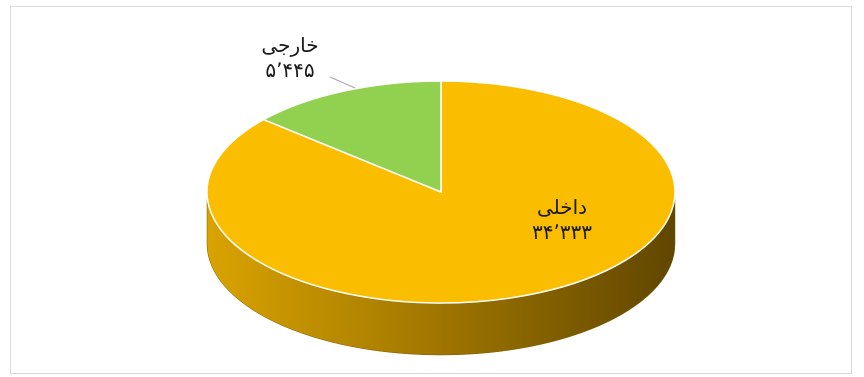 The width and height of the screenshot is (864, 377). Describe the element at coordinates (342, 82) in the screenshot. I see `leader-line-khareji` at that location.